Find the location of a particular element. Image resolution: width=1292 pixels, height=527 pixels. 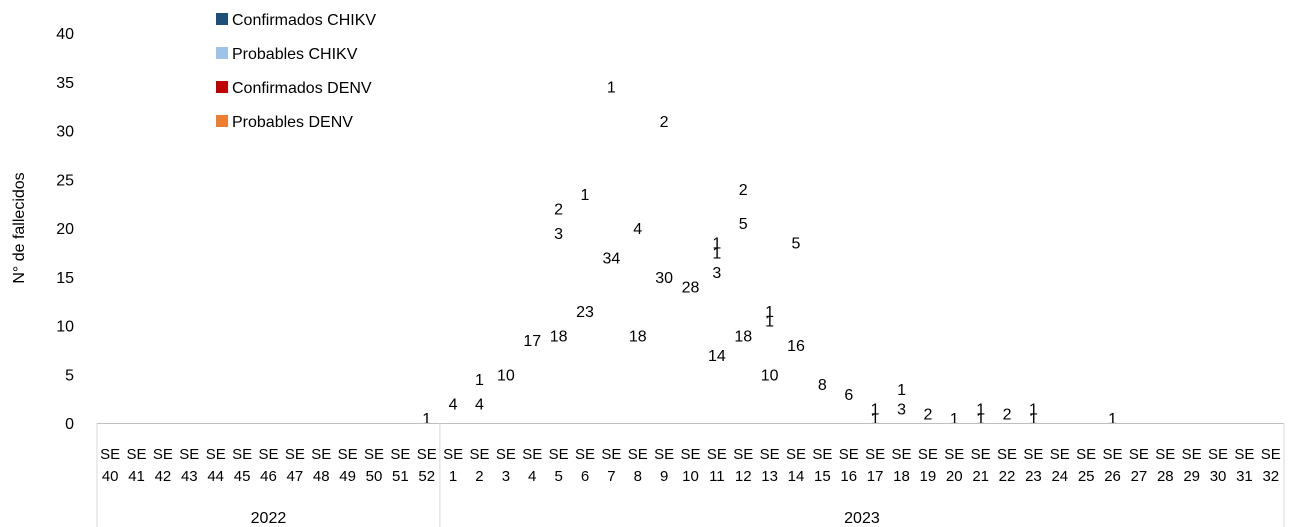

x-tick-label: 11 is located at coordinates (717, 476).